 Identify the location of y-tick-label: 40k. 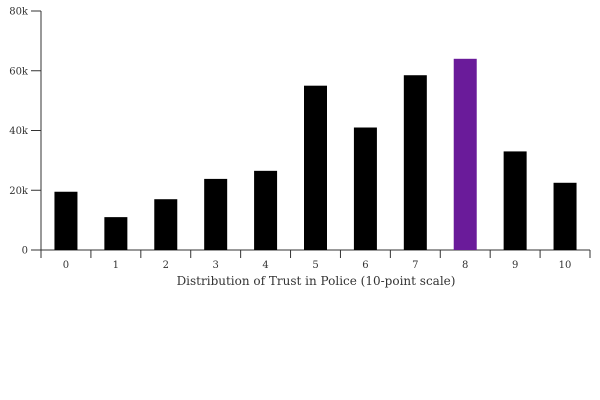
(19, 131).